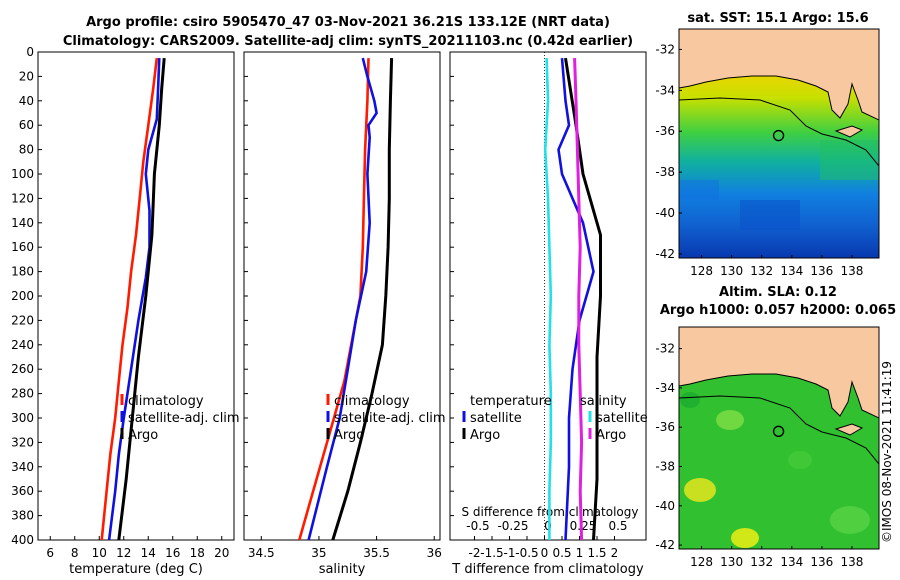 The image size is (900, 580). I want to click on depth-tick-label: 260, so click(22, 369).